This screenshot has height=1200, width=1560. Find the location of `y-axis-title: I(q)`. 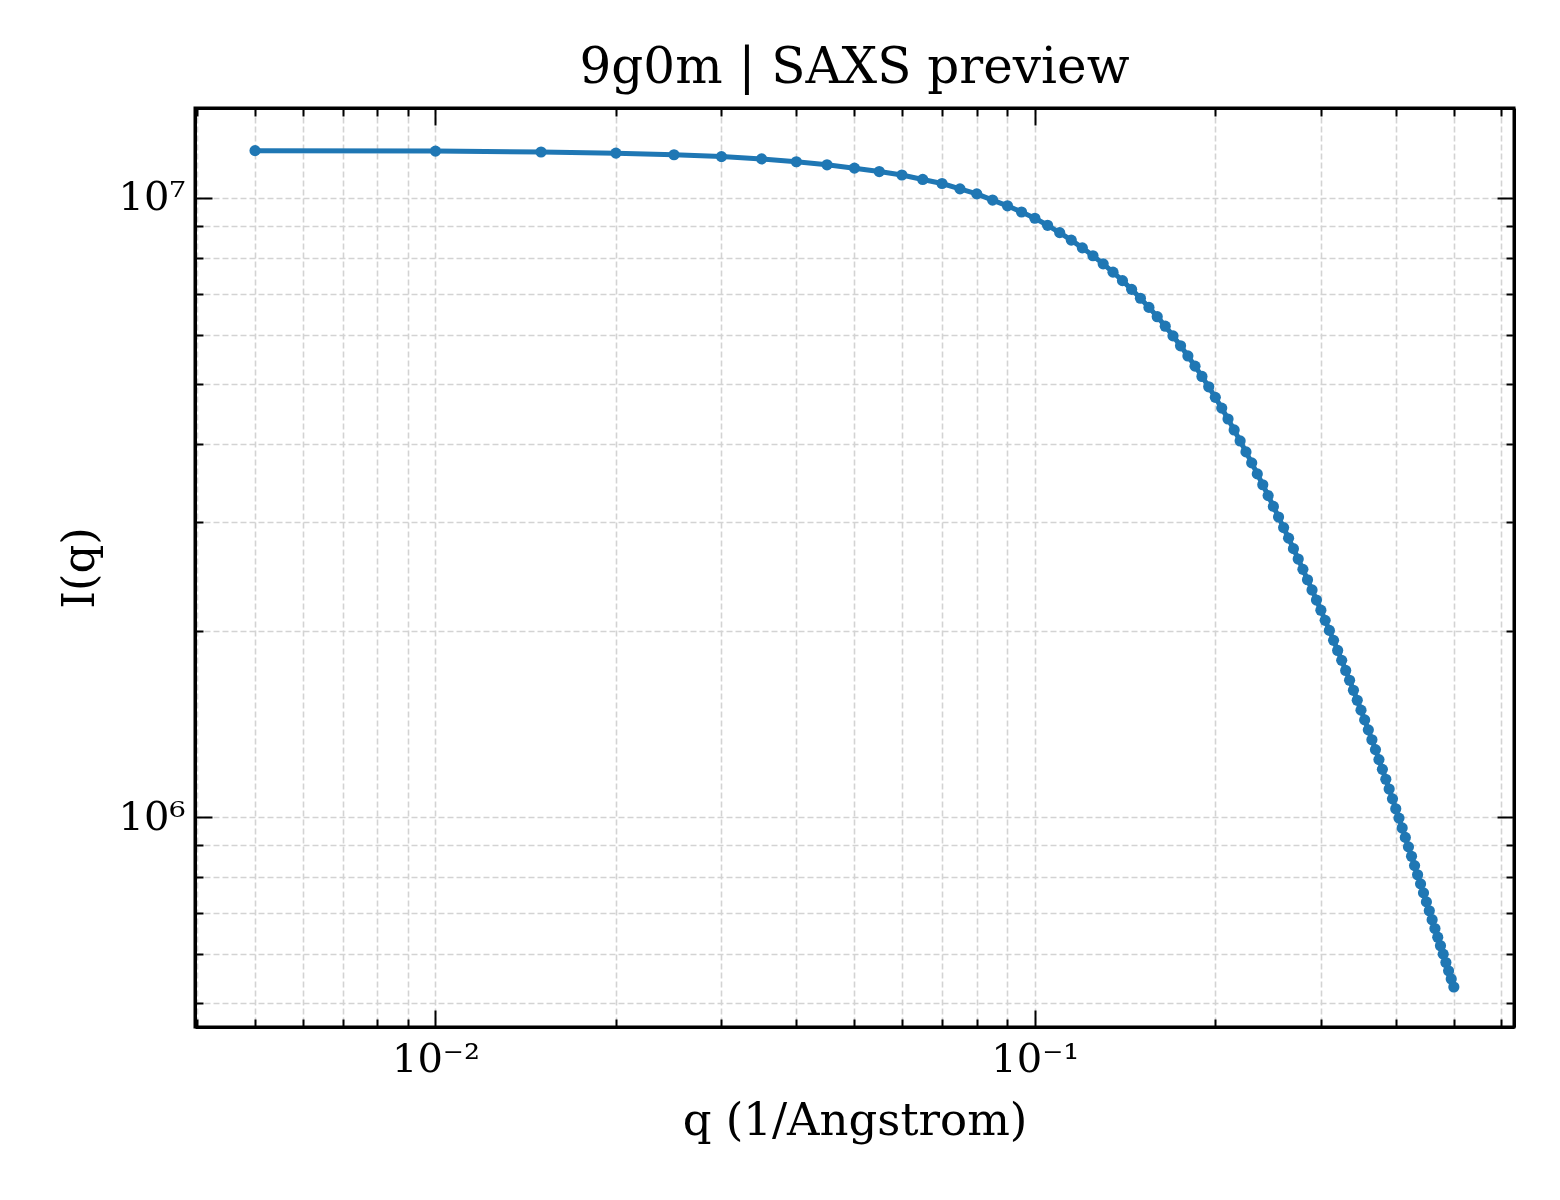

y-axis-title: I(q) is located at coordinates (78, 568).